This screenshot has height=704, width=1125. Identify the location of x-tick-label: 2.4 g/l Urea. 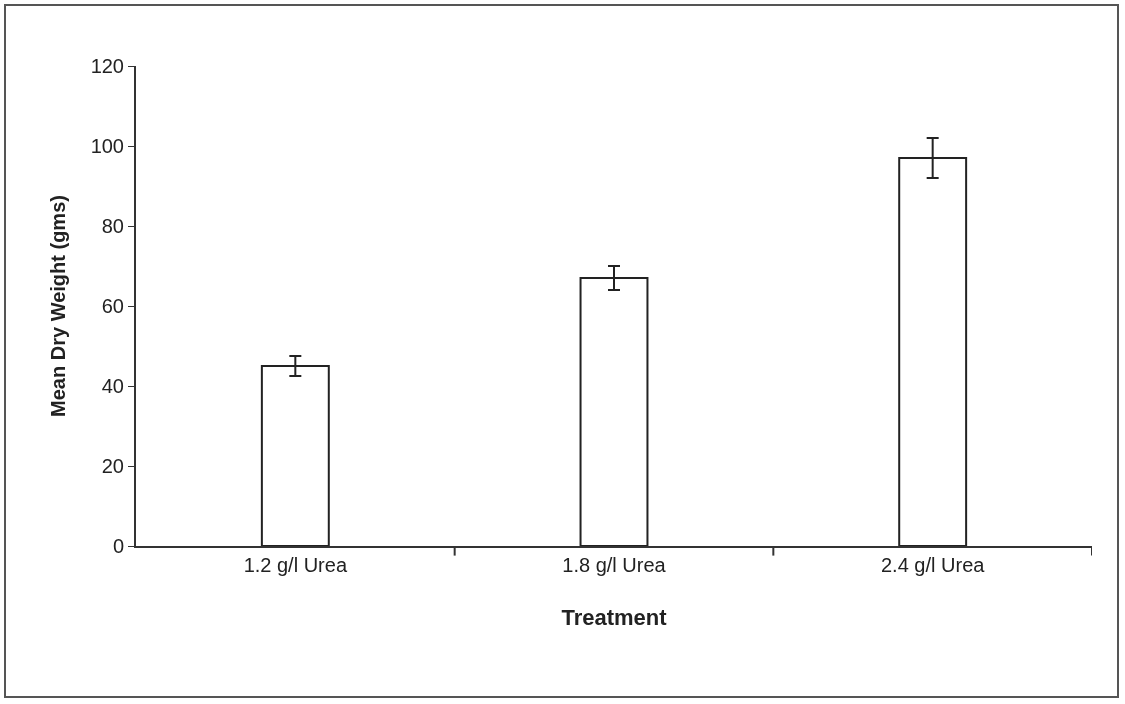
(933, 565).